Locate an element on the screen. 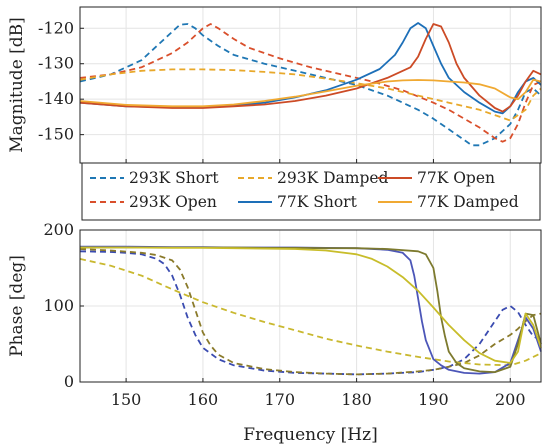 The height and width of the screenshot is (448, 550). y-tick-label: -130 is located at coordinates (56, 63).